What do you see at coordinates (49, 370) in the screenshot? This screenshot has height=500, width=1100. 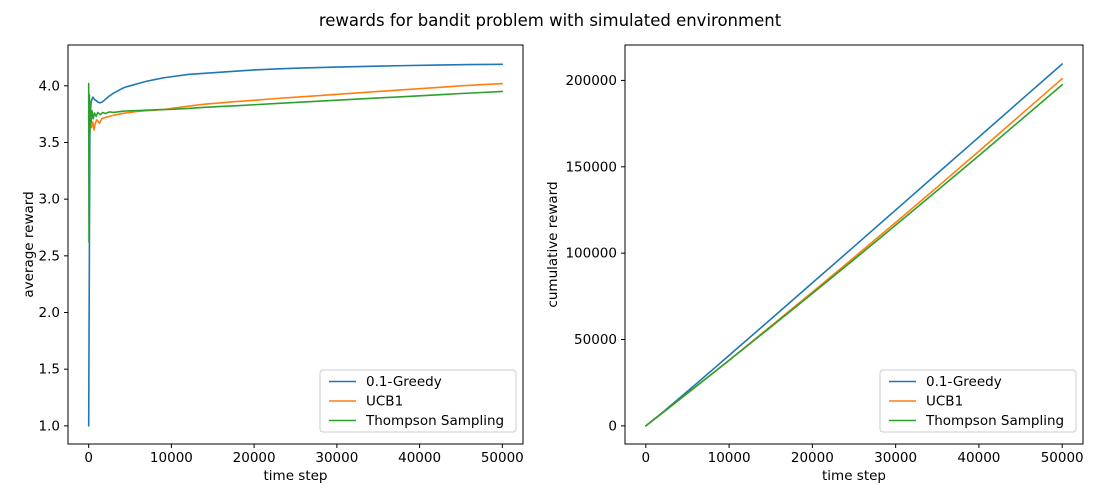 I see `y-tick-label: 1.5` at bounding box center [49, 370].